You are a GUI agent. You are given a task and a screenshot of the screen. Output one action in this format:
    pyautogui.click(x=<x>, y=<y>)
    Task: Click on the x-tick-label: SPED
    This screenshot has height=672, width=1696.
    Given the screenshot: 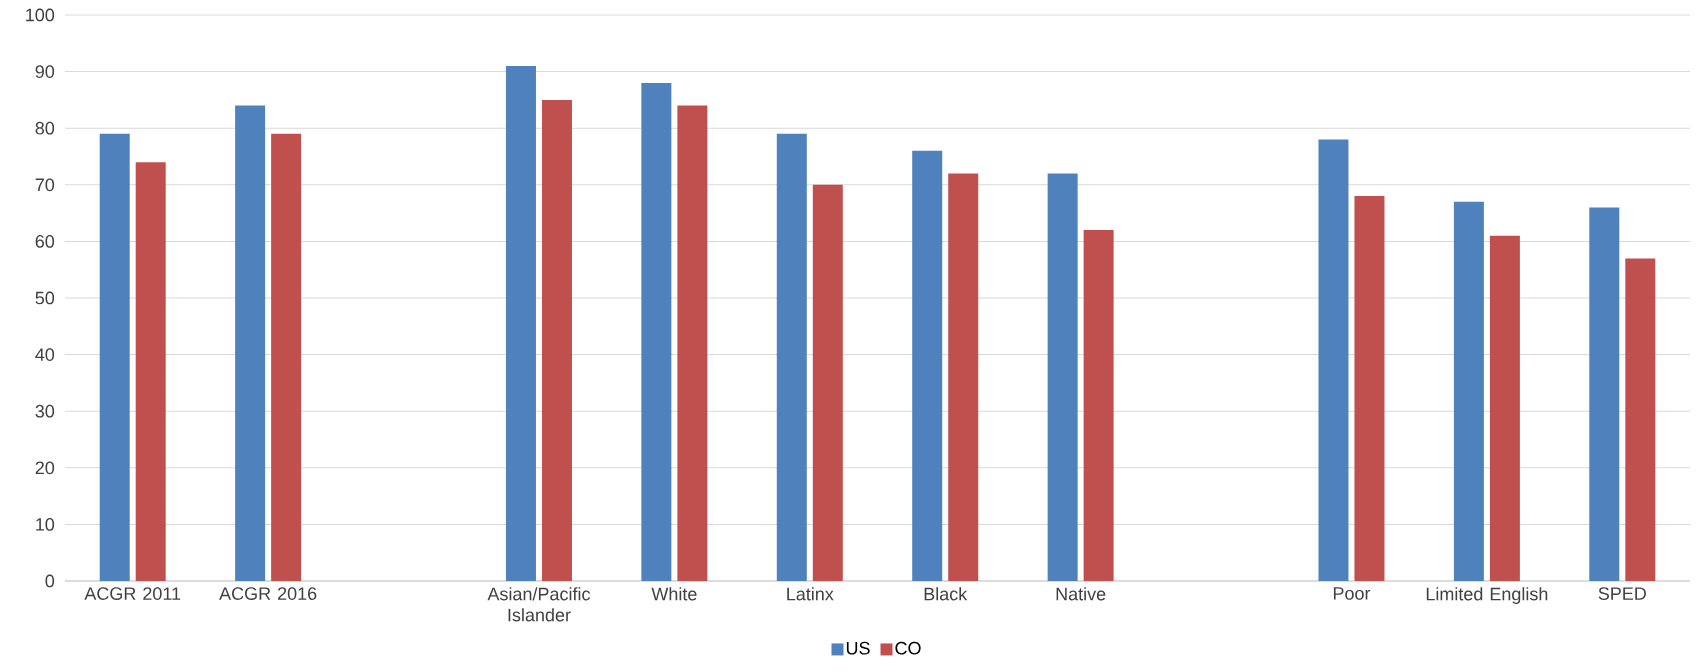 What is the action you would take?
    pyautogui.click(x=1622, y=593)
    